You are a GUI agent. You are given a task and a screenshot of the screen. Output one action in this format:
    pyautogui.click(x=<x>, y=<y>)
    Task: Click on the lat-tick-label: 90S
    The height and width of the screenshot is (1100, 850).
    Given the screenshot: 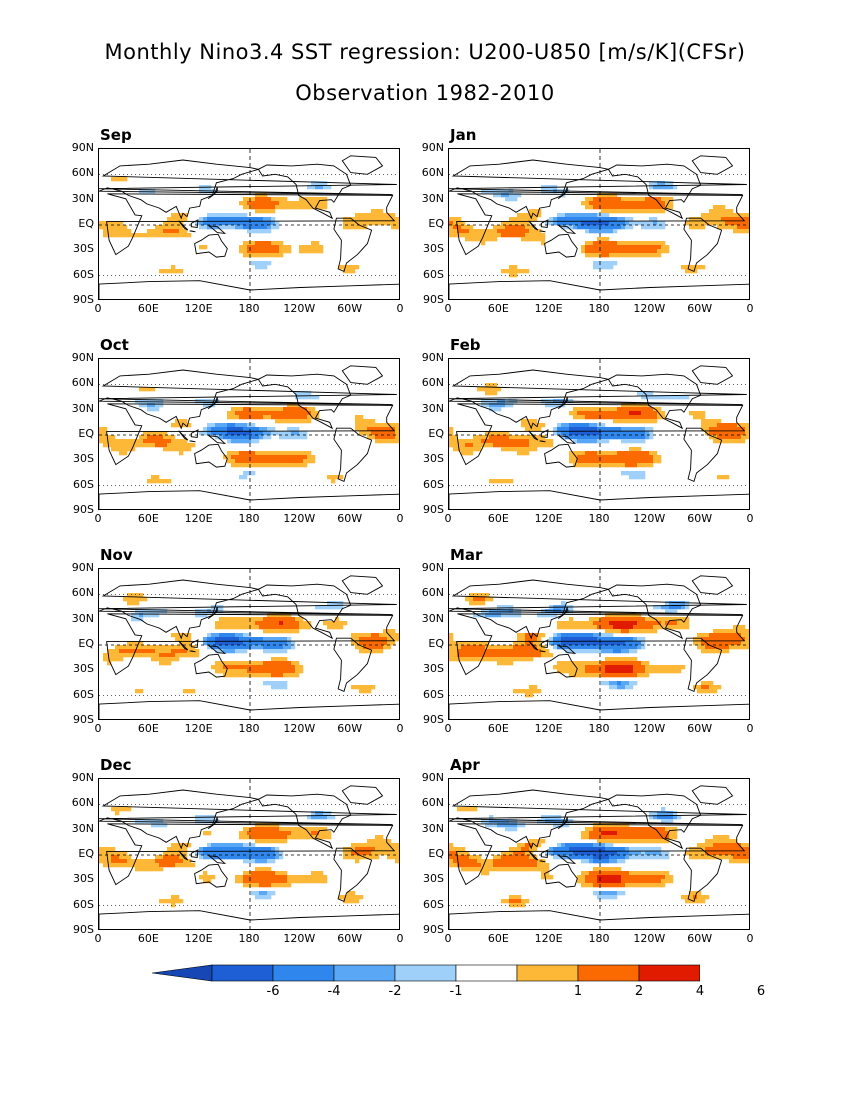 What is the action you would take?
    pyautogui.click(x=83, y=719)
    